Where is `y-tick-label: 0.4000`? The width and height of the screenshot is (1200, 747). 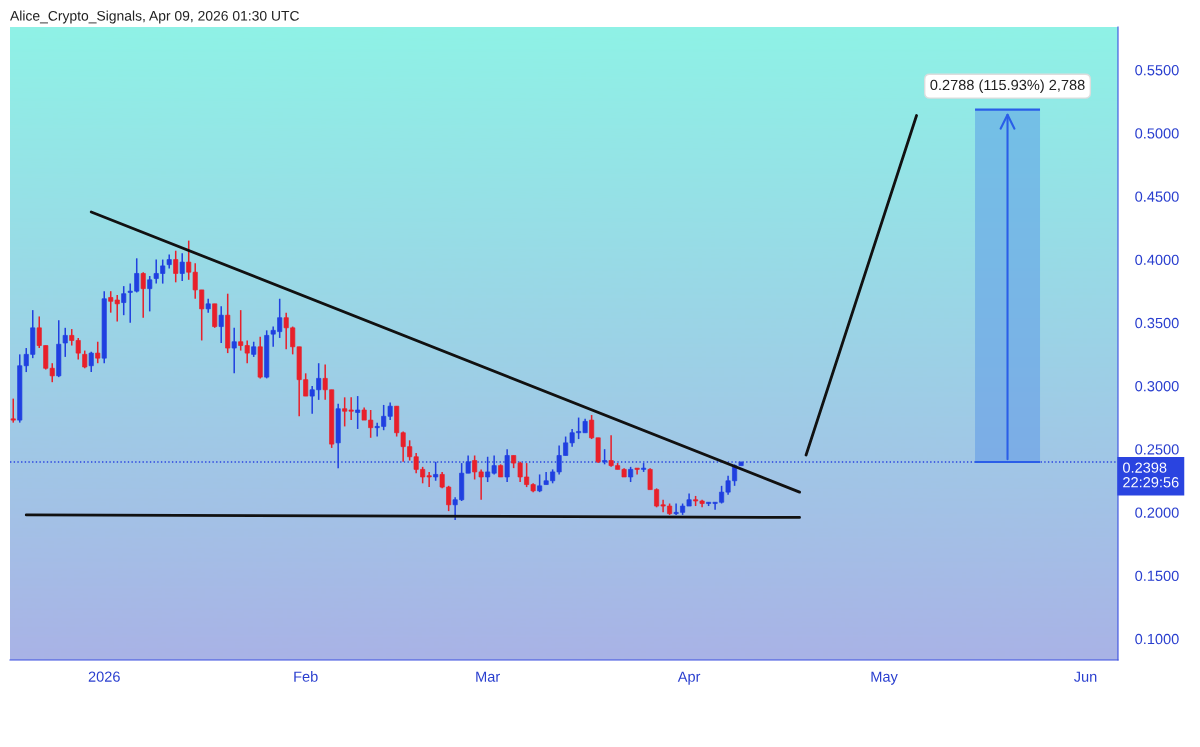 y-tick-label: 0.4000 is located at coordinates (1157, 259).